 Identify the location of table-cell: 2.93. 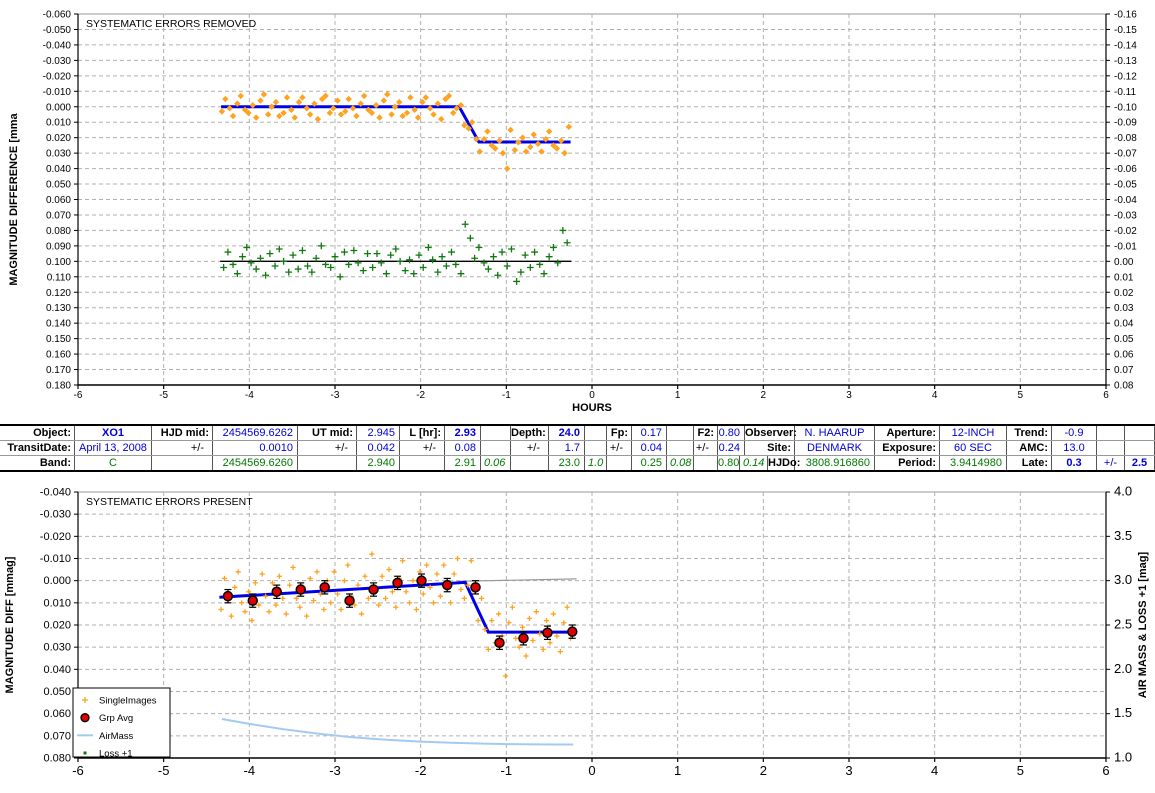
(463, 433).